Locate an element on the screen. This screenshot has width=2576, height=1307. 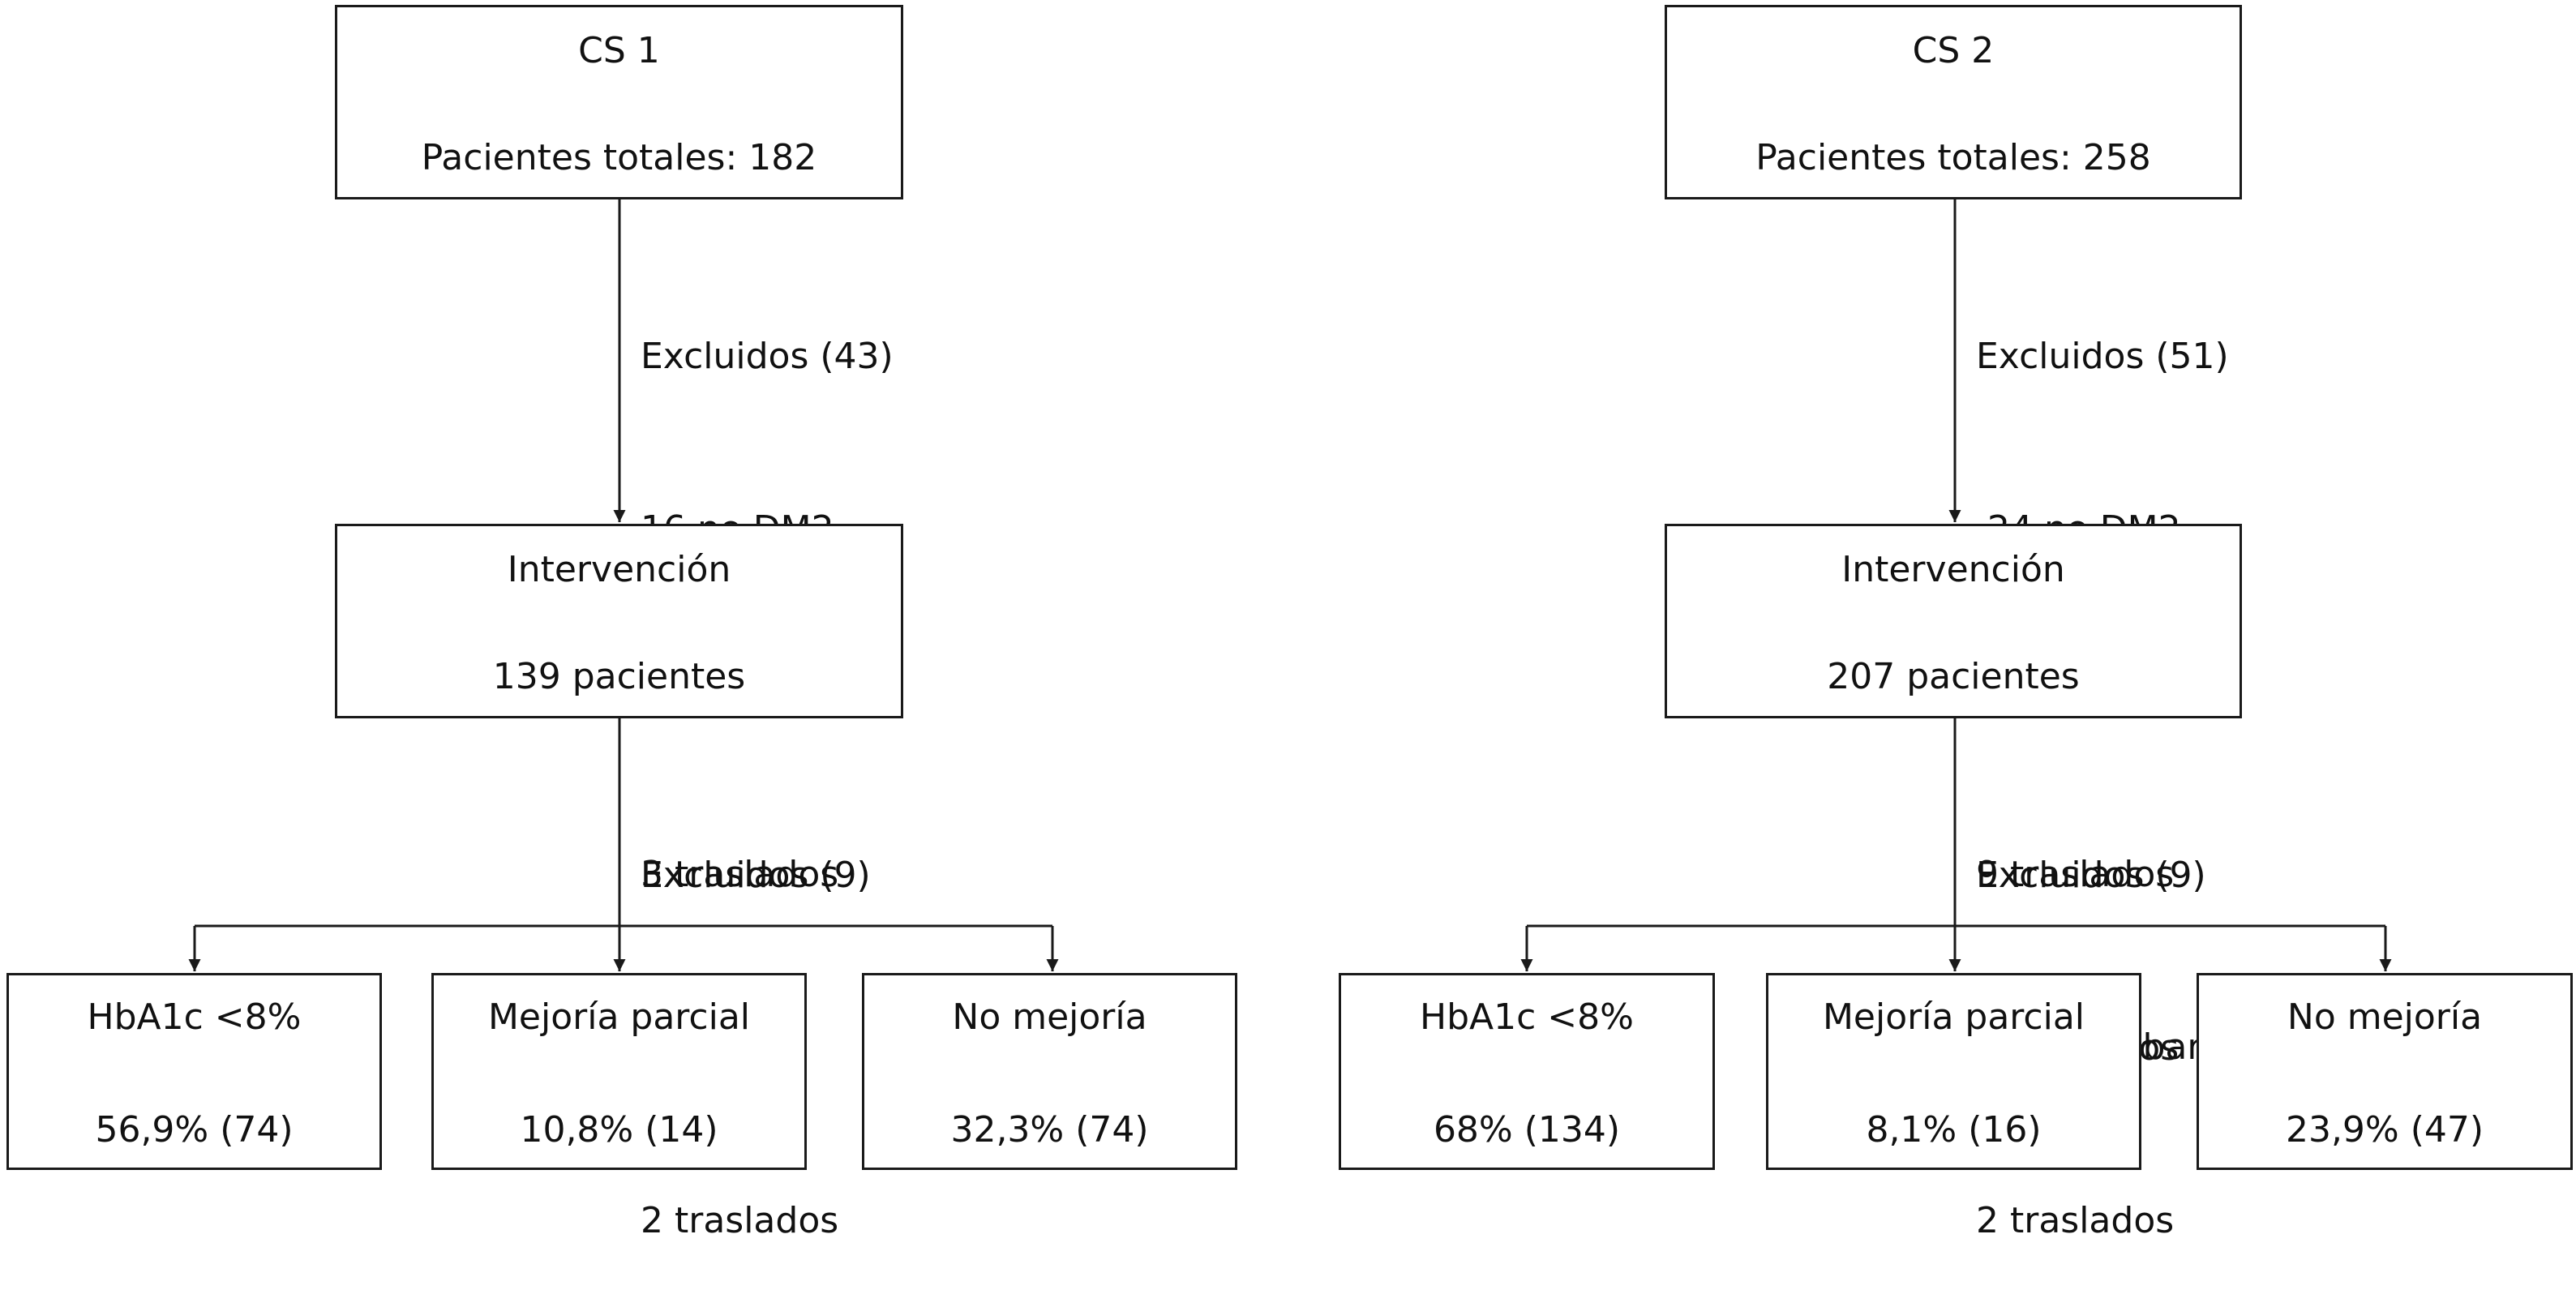
cs2-result-partial-value: 8,1% (16) is located at coordinates (1954, 1130).